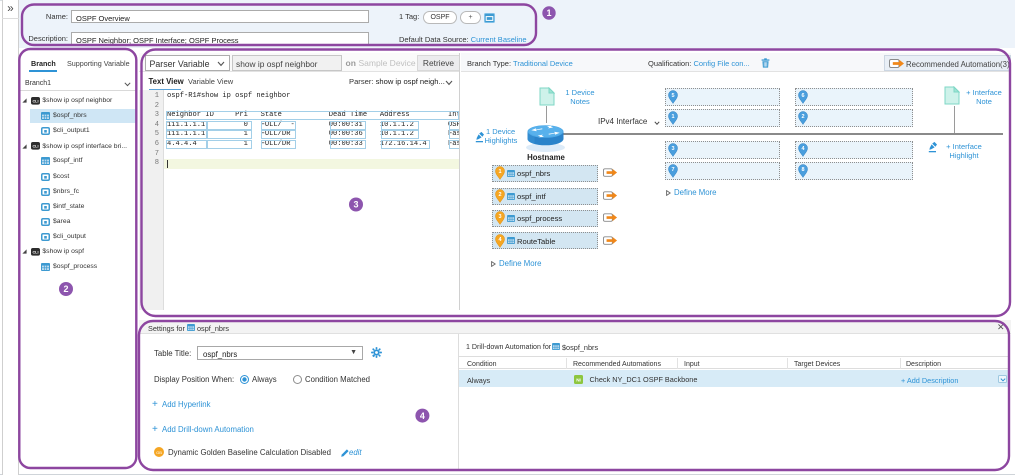 The height and width of the screenshot is (475, 1015). What do you see at coordinates (159, 452) in the screenshot?
I see `svg-text: GB` at bounding box center [159, 452].